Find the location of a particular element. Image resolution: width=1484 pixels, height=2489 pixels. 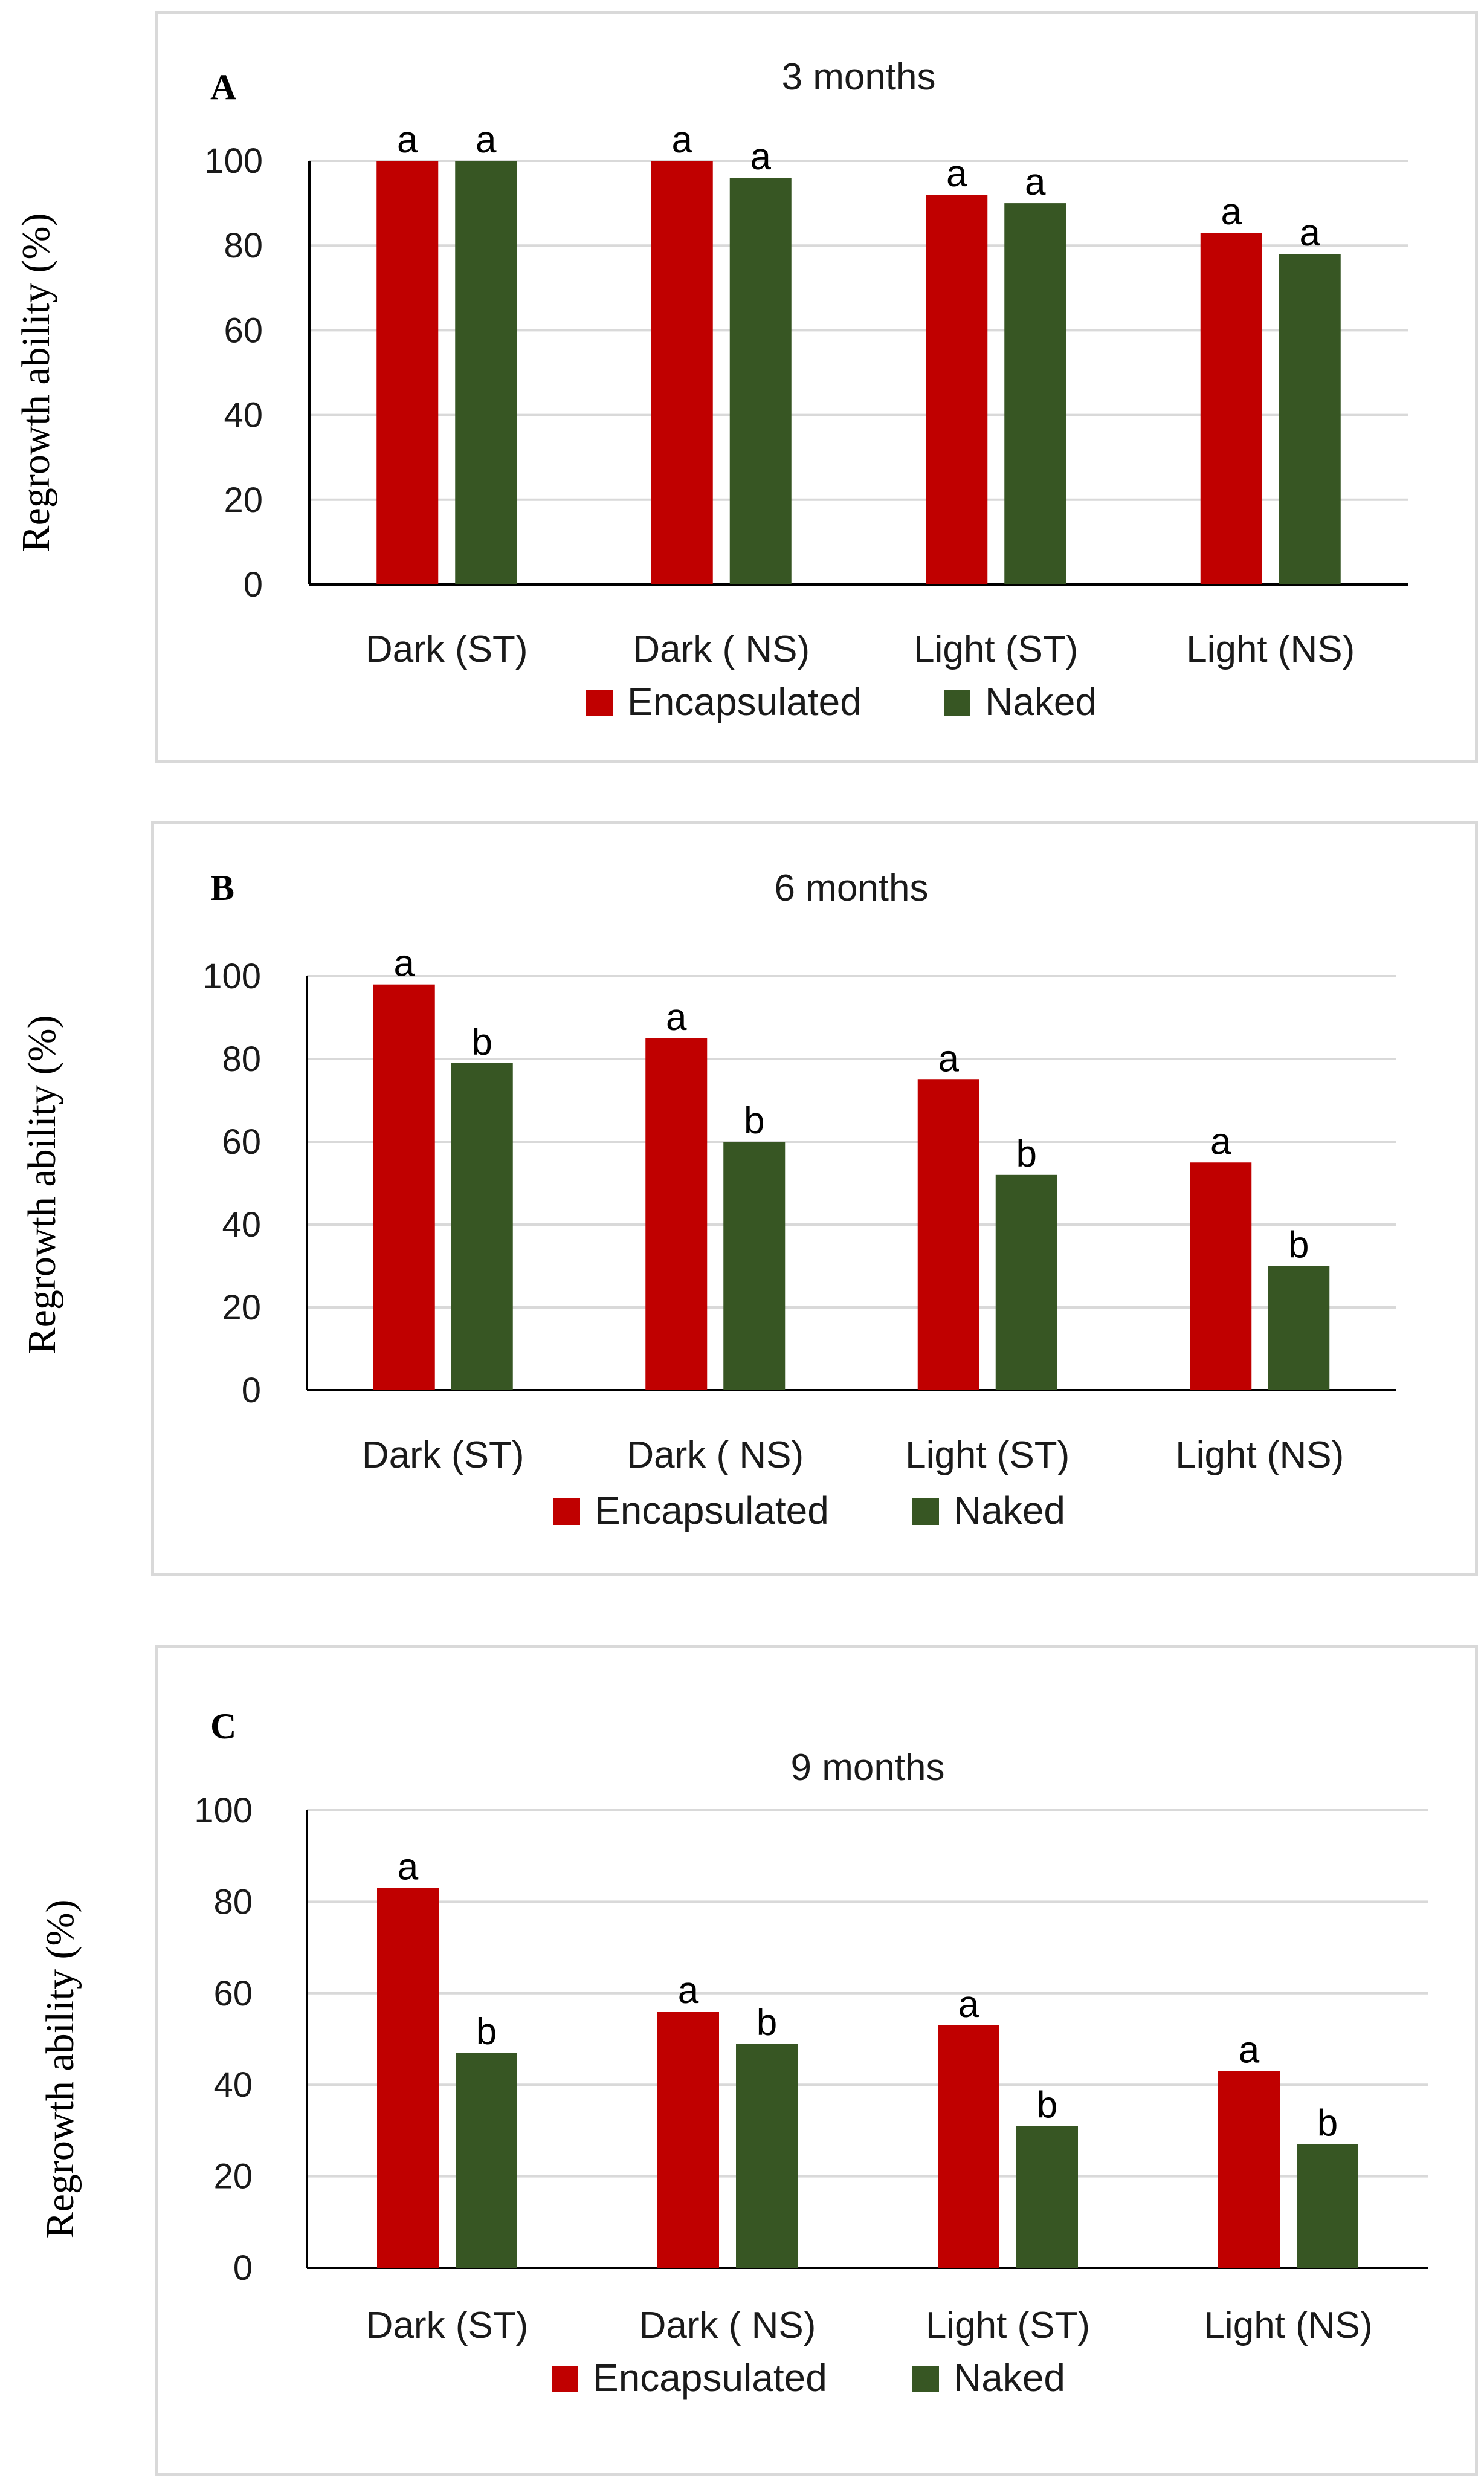

panel-letter-a: A is located at coordinates (223, 87).